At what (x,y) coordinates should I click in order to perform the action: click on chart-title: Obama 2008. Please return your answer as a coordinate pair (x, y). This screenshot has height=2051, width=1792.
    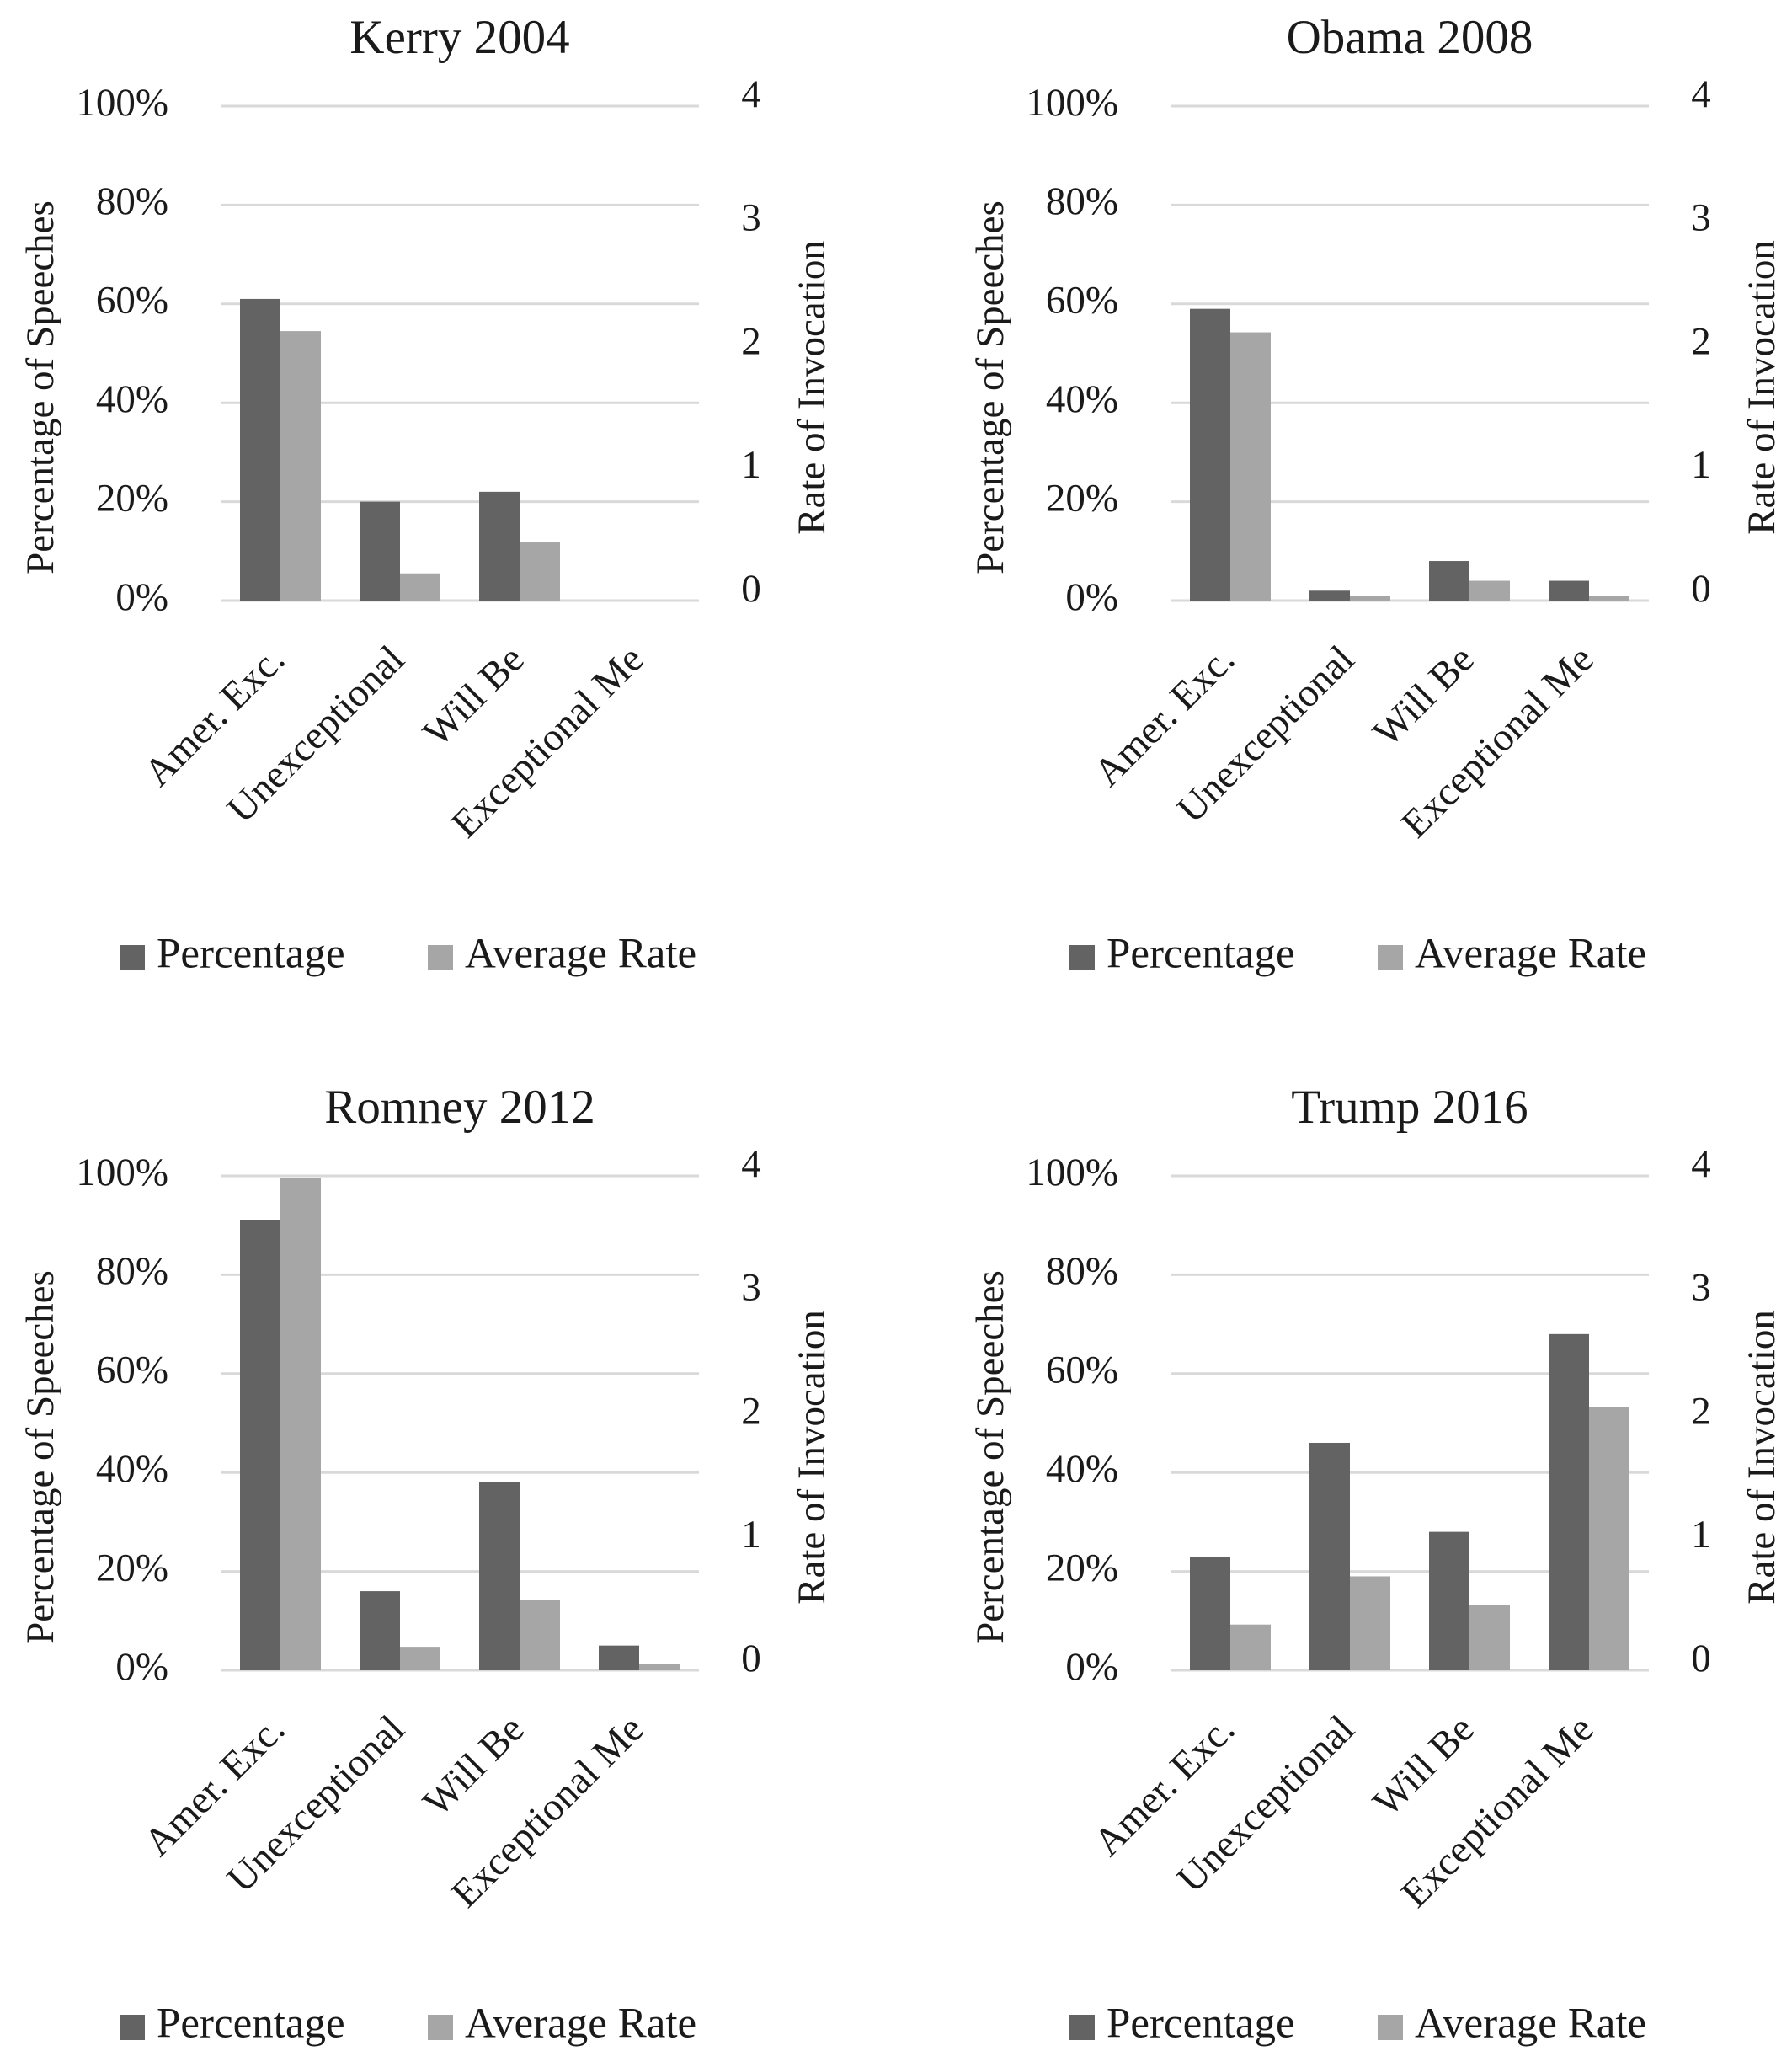
    Looking at the image, I should click on (1410, 37).